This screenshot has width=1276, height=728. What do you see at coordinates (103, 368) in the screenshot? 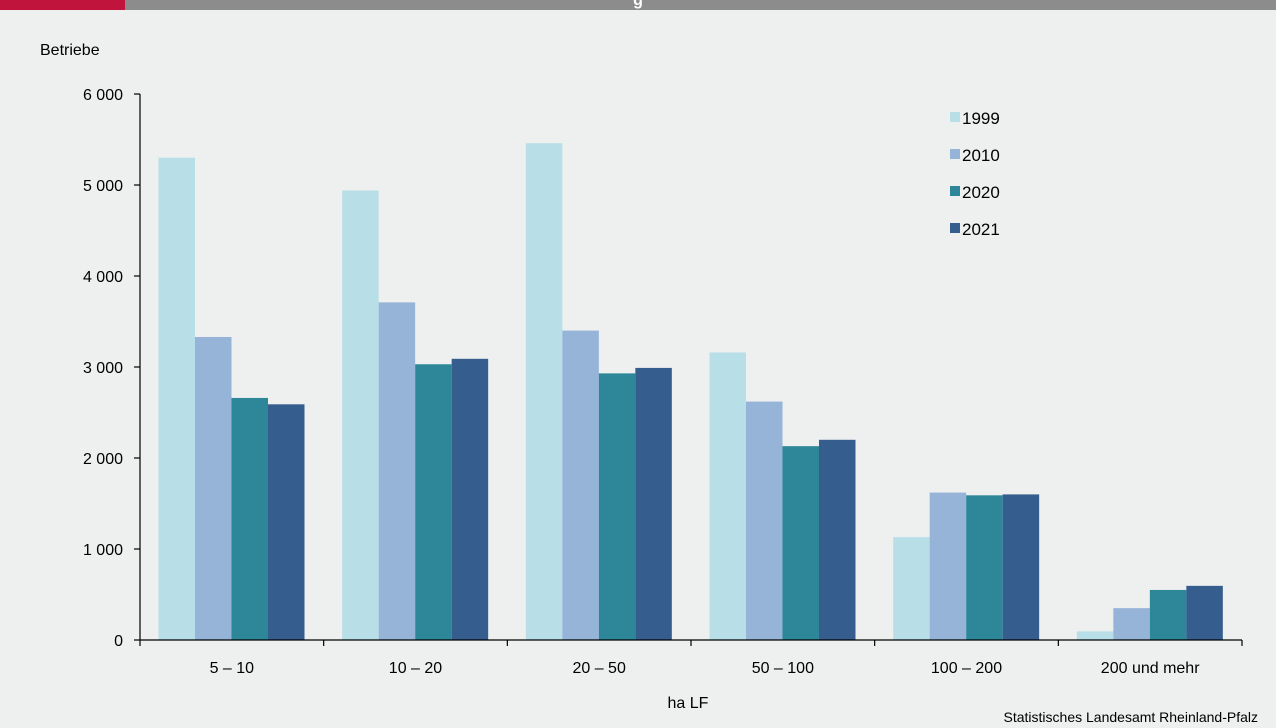
I see `y-tick-label: 3 000` at bounding box center [103, 368].